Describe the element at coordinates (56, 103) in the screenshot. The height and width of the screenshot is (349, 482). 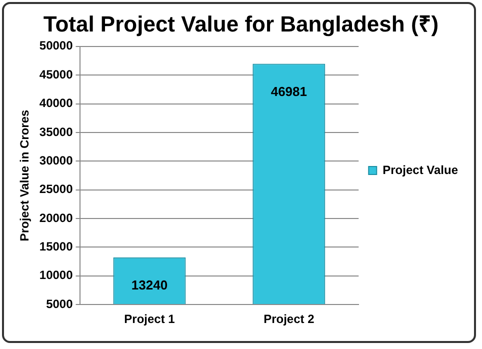
I see `y-tick-label: 40000` at that location.